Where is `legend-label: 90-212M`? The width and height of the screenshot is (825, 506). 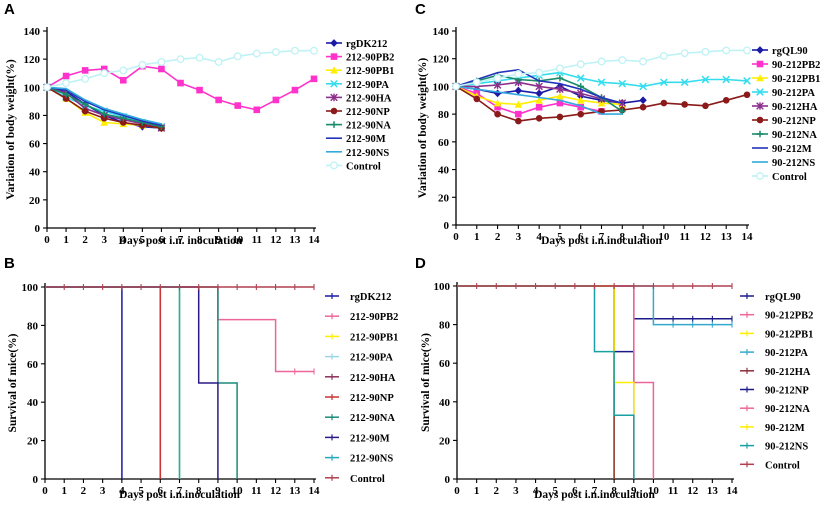 legend-label: 90-212M is located at coordinates (792, 149).